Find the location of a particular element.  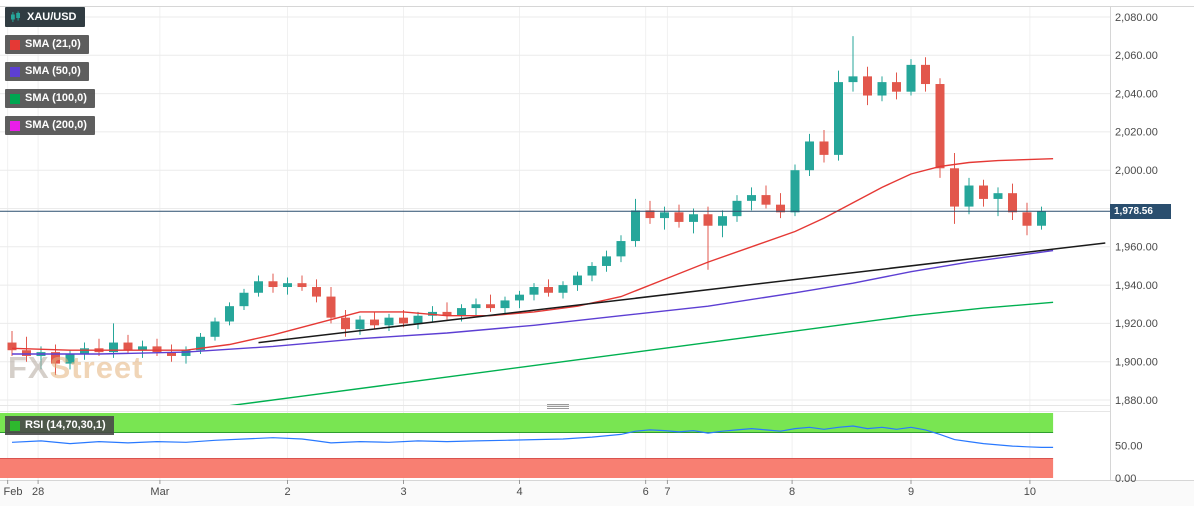

svg-text: 2,000.00 is located at coordinates (1136, 171).